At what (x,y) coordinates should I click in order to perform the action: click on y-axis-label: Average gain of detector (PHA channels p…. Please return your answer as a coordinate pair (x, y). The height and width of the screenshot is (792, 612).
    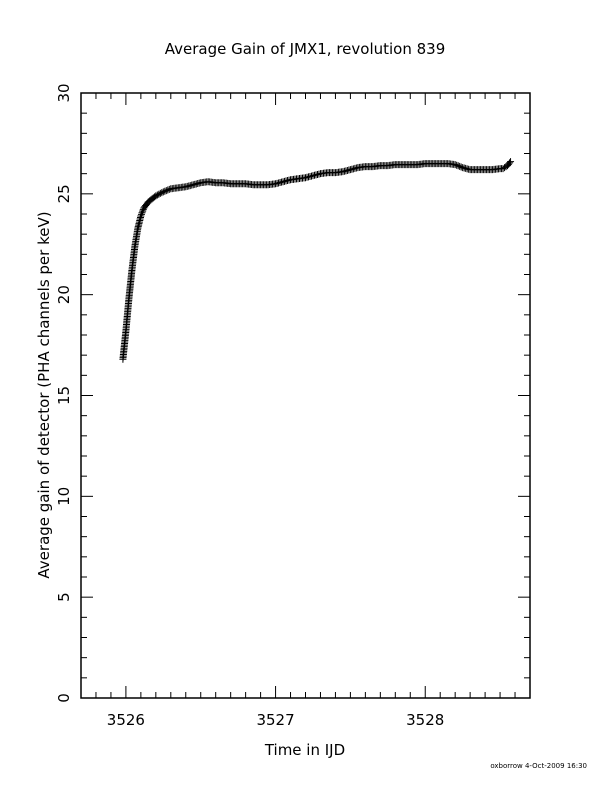
    Looking at the image, I should click on (44, 394).